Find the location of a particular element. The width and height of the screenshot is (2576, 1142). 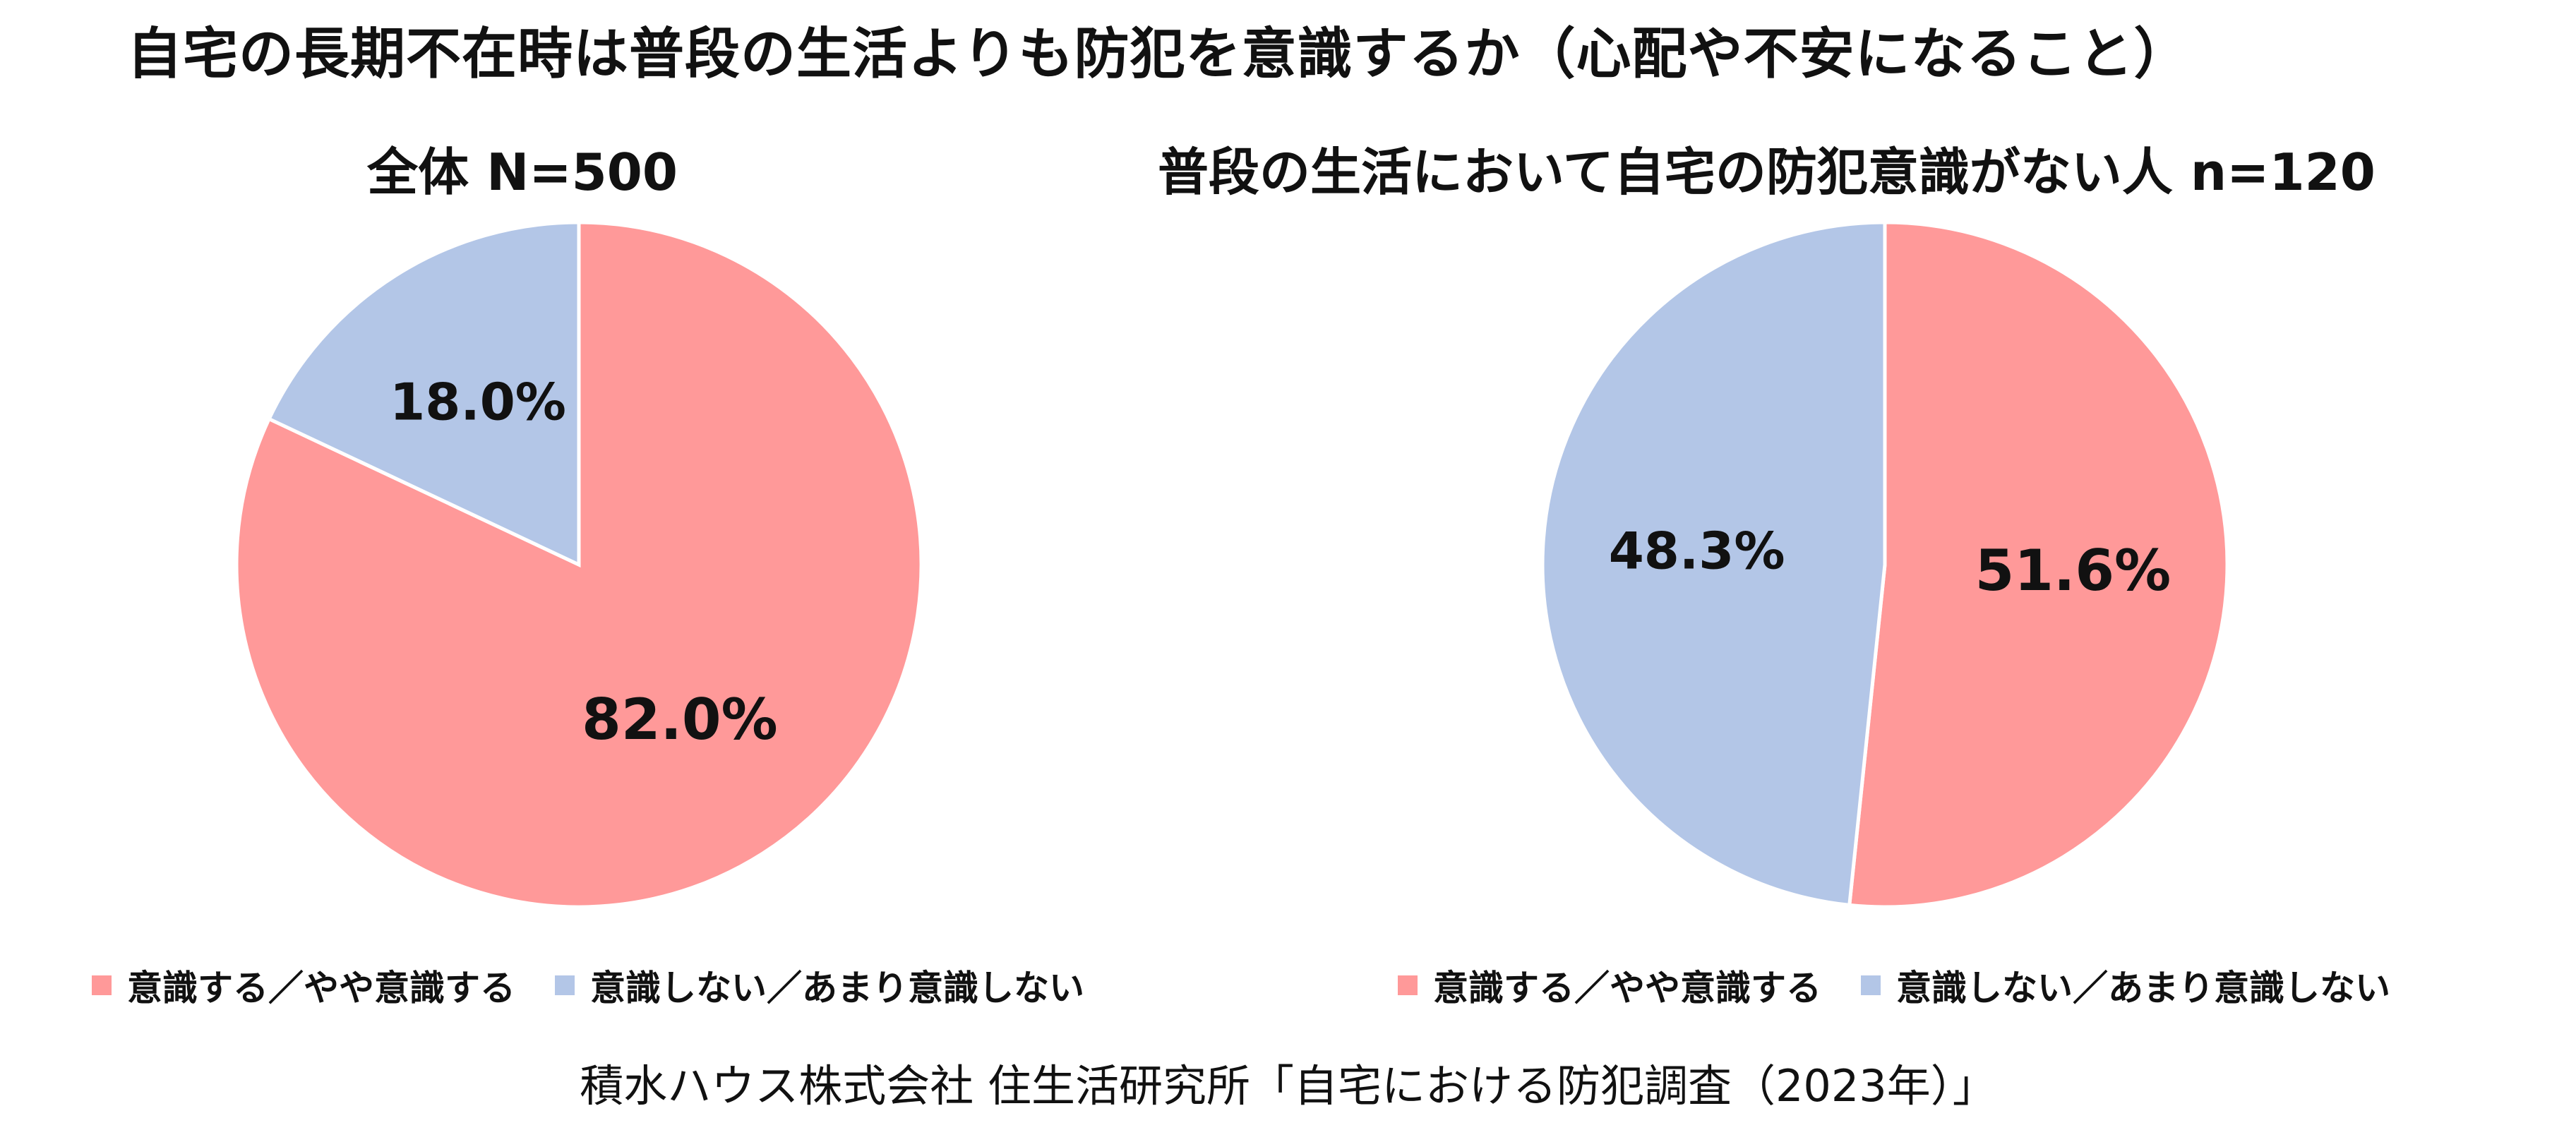

pie-slice-aware is located at coordinates (2038, 564).